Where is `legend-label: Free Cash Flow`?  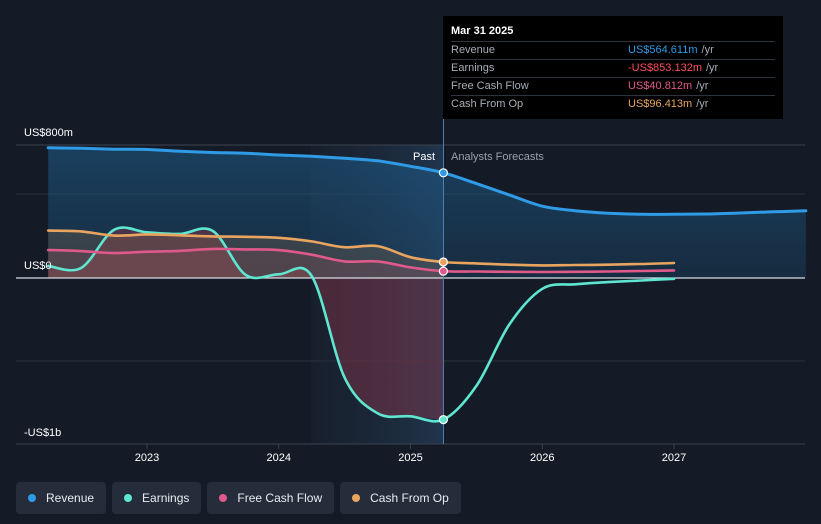 legend-label: Free Cash Flow is located at coordinates (280, 498).